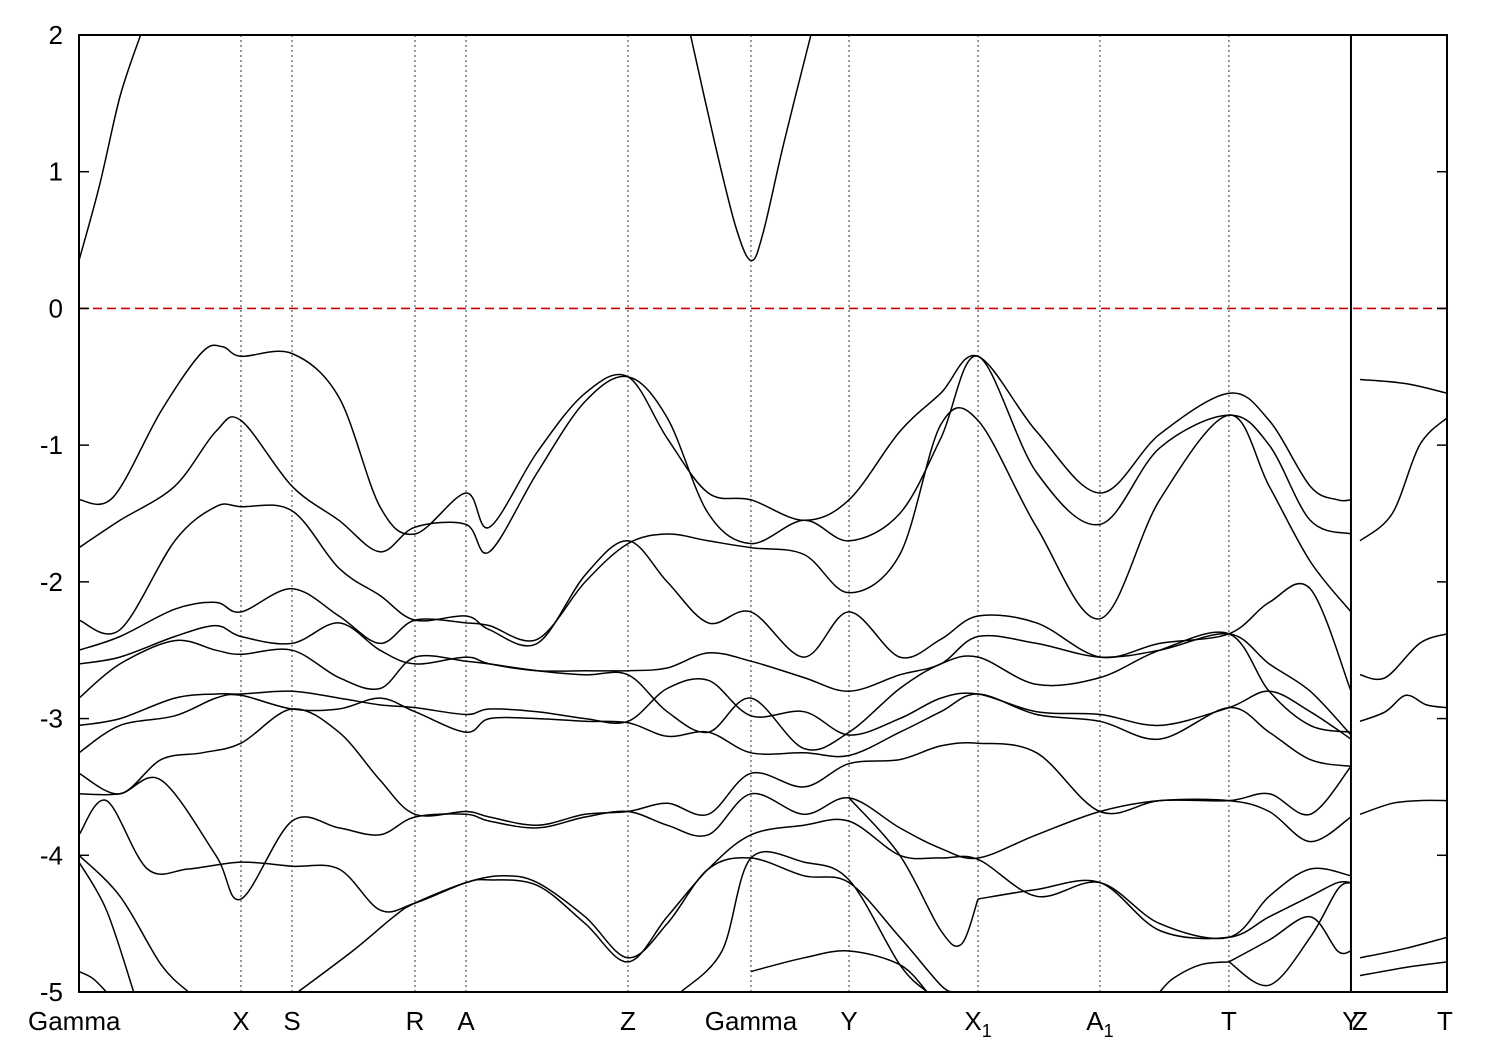  What do you see at coordinates (51, 445) in the screenshot?
I see `y-tick-label: -1` at bounding box center [51, 445].